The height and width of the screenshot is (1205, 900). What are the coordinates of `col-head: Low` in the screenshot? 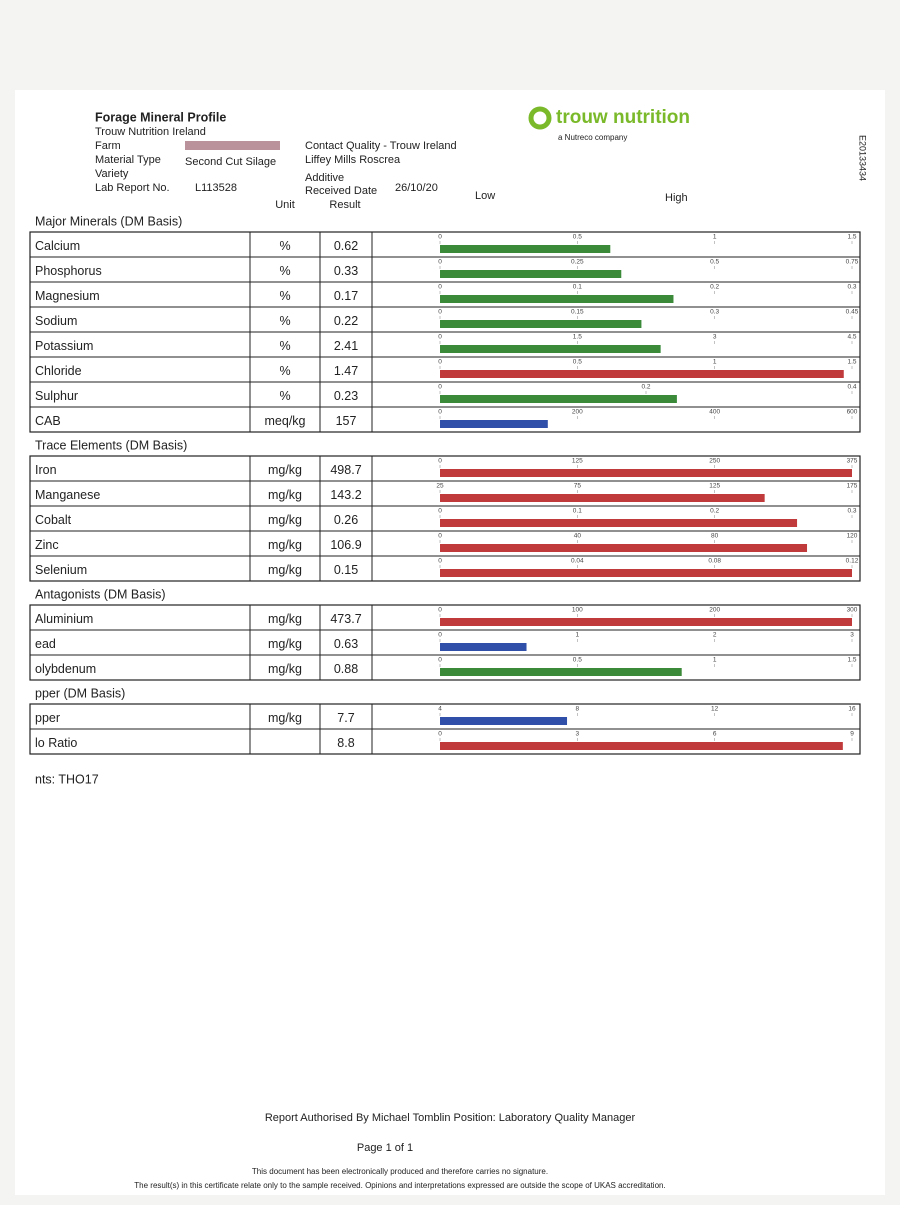 It's located at (485, 196).